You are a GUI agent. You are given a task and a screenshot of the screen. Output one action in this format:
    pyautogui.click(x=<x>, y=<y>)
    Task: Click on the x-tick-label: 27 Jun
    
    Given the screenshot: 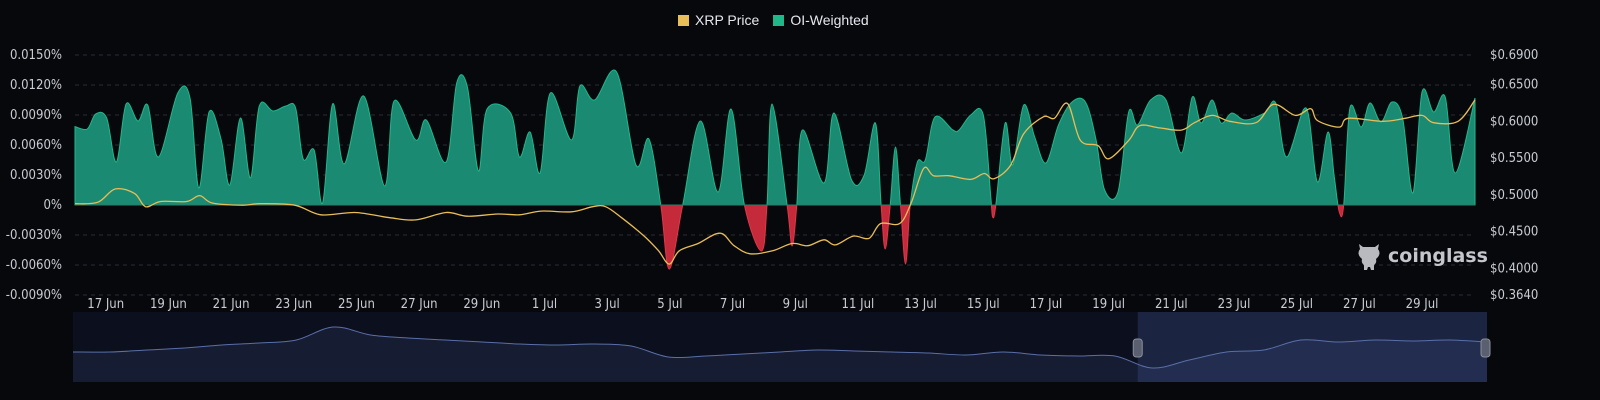 What is the action you would take?
    pyautogui.click(x=419, y=304)
    